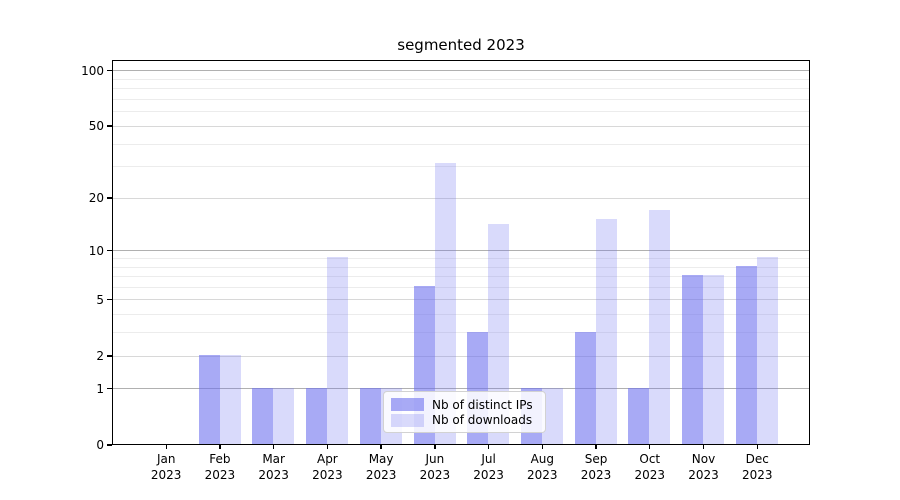 The image size is (900, 500). Describe the element at coordinates (714, 359) in the screenshot. I see `bar-downloads-nov` at that location.